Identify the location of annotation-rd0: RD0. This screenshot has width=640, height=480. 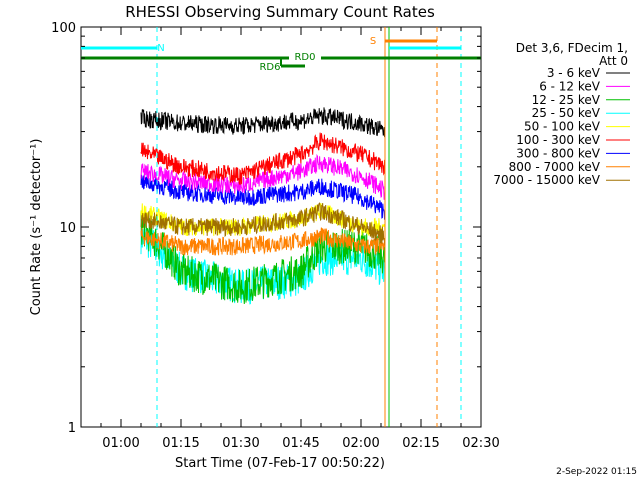
(304, 57).